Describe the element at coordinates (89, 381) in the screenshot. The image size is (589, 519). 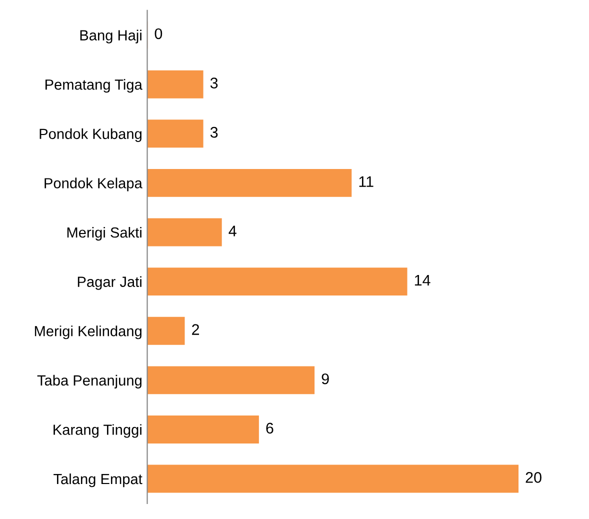
I see `y-tick-label: Taba Penanjung` at that location.